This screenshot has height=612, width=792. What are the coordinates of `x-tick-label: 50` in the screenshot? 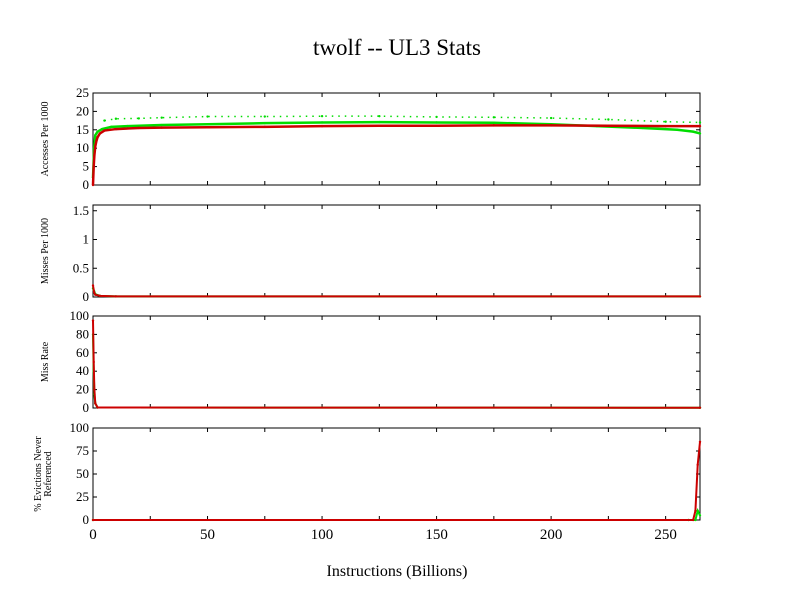 It's located at (207, 535).